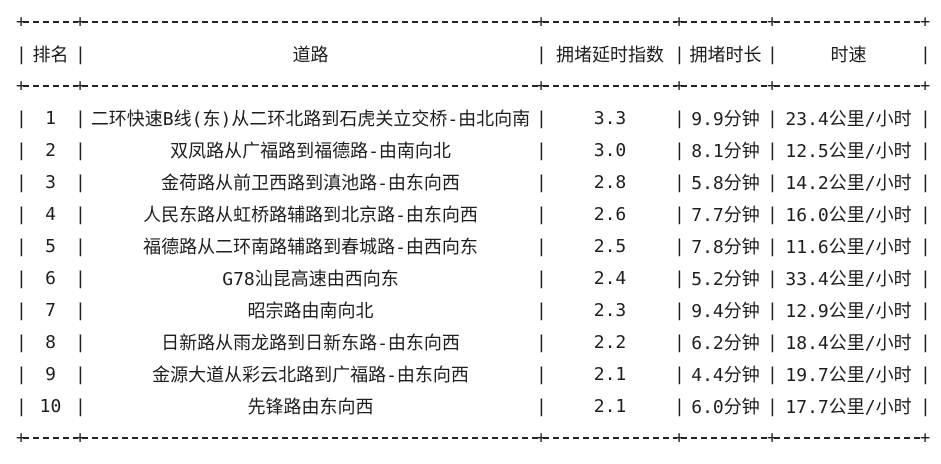 The width and height of the screenshot is (941, 464). Describe the element at coordinates (725, 183) in the screenshot. I see `congestion-duration-cell: 5.8分钟` at that location.